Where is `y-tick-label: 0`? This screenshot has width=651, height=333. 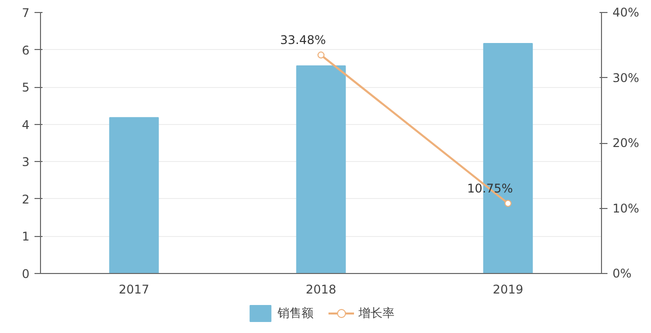
y-tick-label: 0 is located at coordinates (26, 274).